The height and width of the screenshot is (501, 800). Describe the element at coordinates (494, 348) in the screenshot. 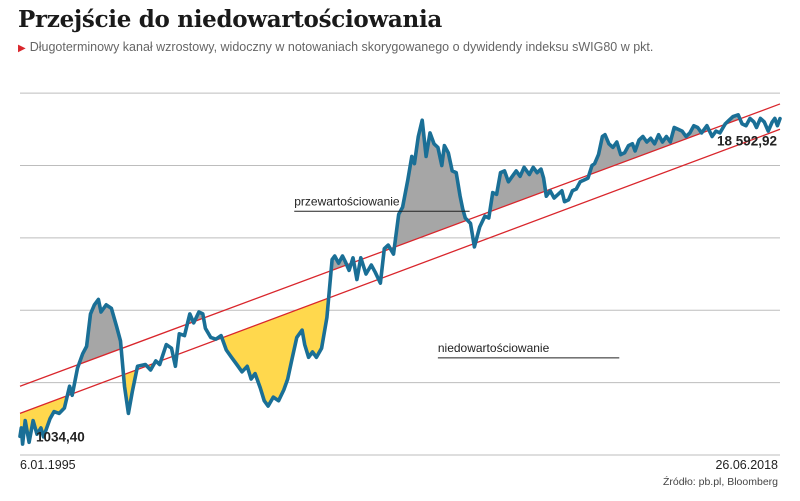

I see `annotation-label-1: niedowartościowanie` at that location.